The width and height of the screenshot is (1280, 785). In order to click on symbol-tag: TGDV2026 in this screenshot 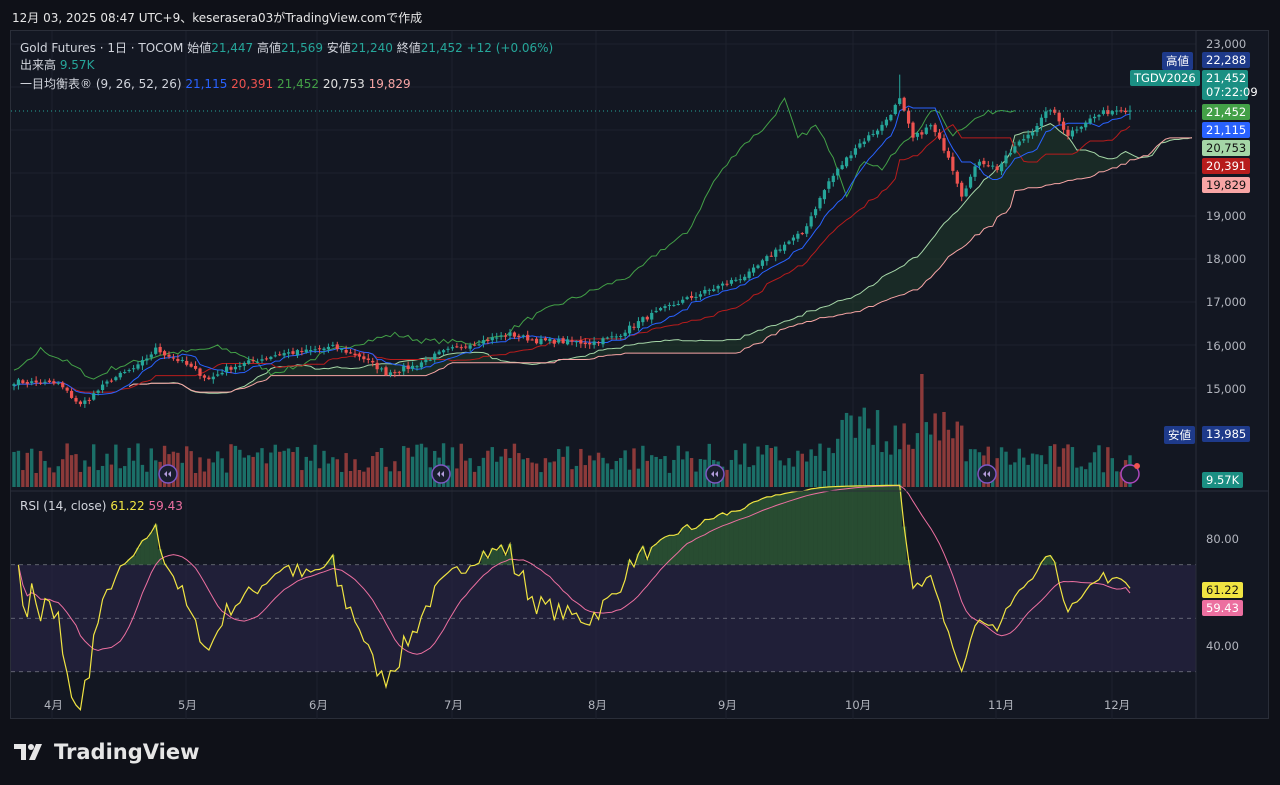, I will do `click(1165, 78)`.